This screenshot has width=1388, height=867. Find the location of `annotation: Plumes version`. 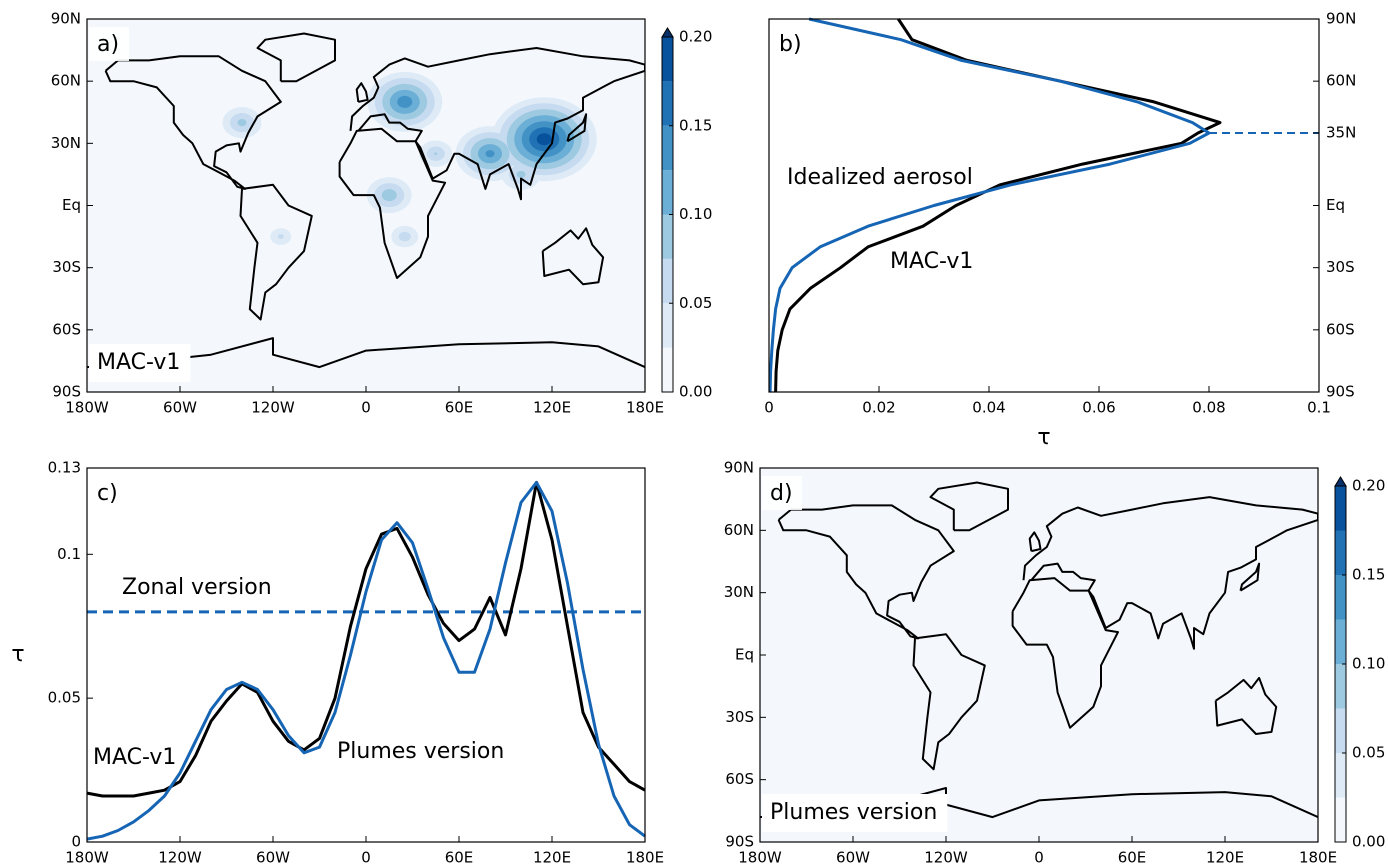

annotation: Plumes version is located at coordinates (853, 812).